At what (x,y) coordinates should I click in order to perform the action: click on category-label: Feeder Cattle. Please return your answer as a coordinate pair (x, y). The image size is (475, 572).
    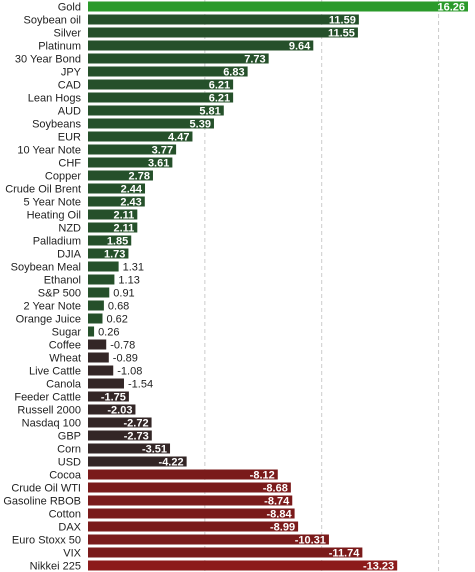
    Looking at the image, I should click on (47, 398).